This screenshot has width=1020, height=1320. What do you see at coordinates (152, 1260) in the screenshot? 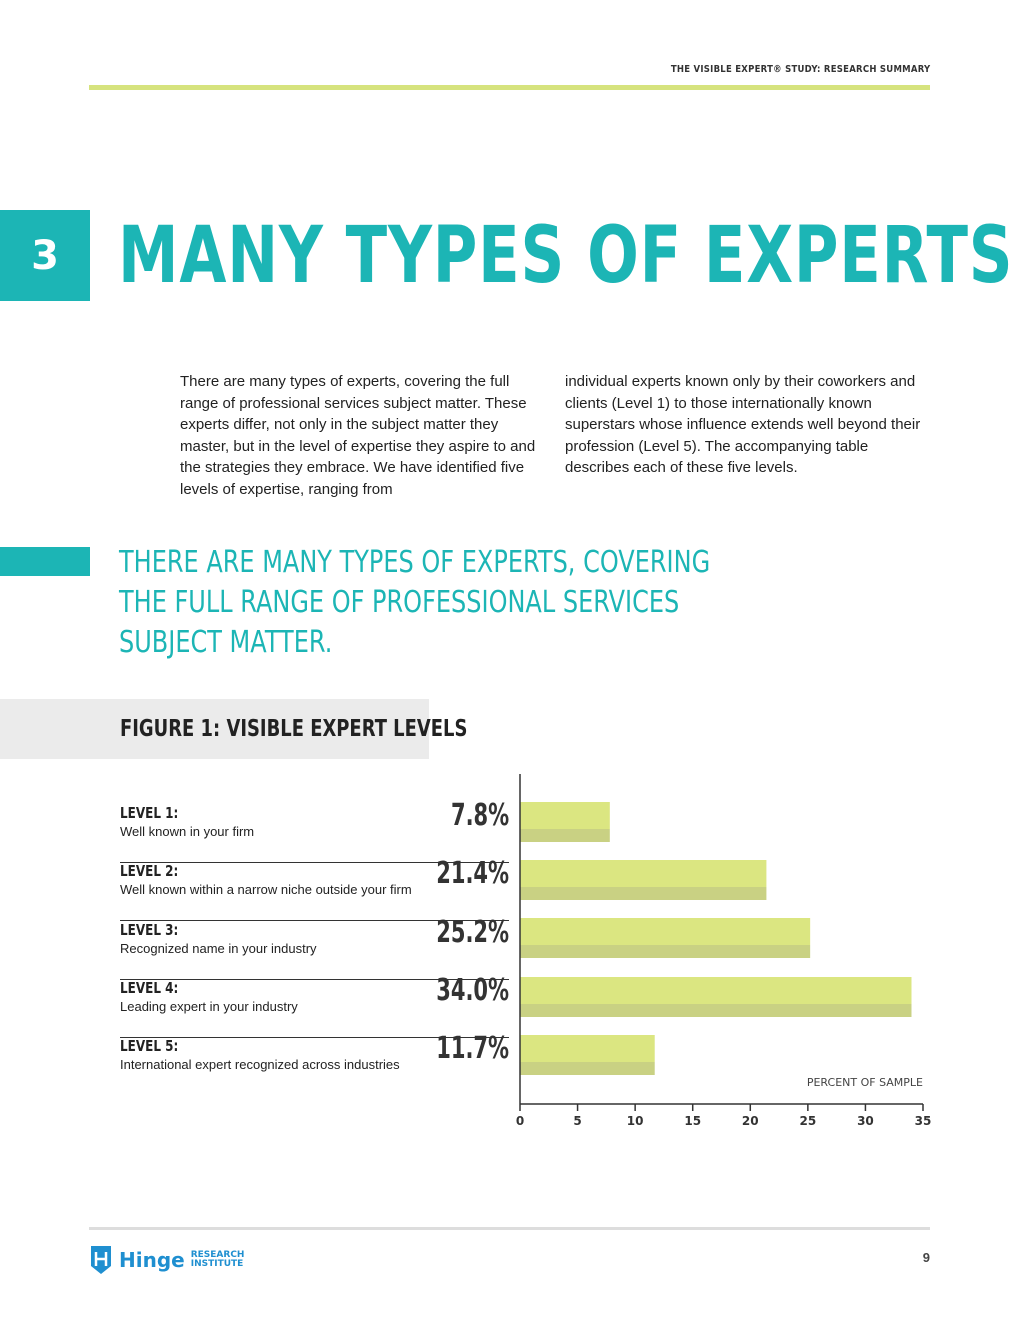
I see `logo-wordmark: Hinge` at bounding box center [152, 1260].